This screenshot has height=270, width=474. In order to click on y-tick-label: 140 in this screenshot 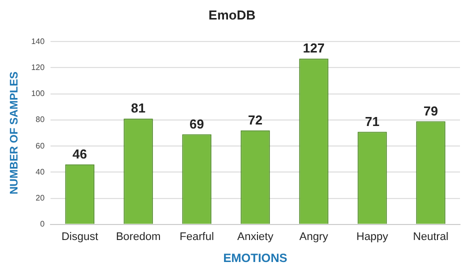, I will do `click(38, 41)`.